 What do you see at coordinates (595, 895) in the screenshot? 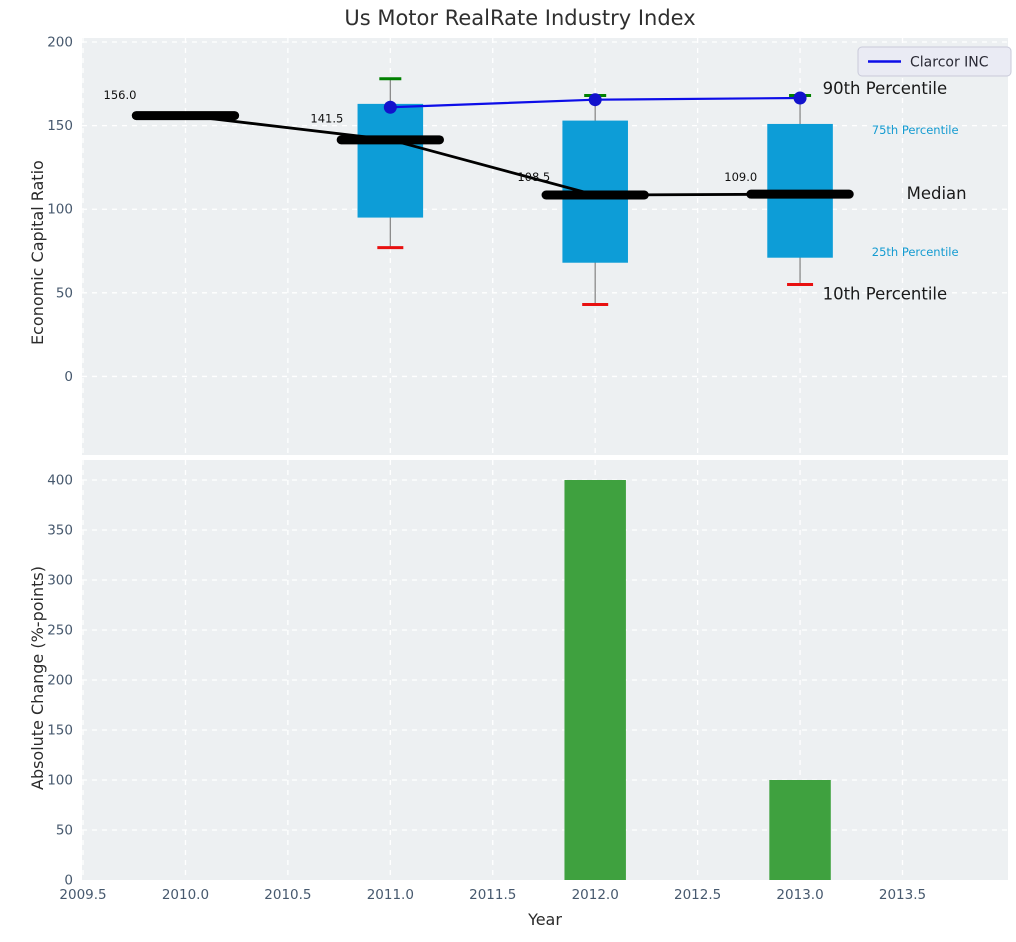
I see `x-tick-label: 2012.0` at bounding box center [595, 895].